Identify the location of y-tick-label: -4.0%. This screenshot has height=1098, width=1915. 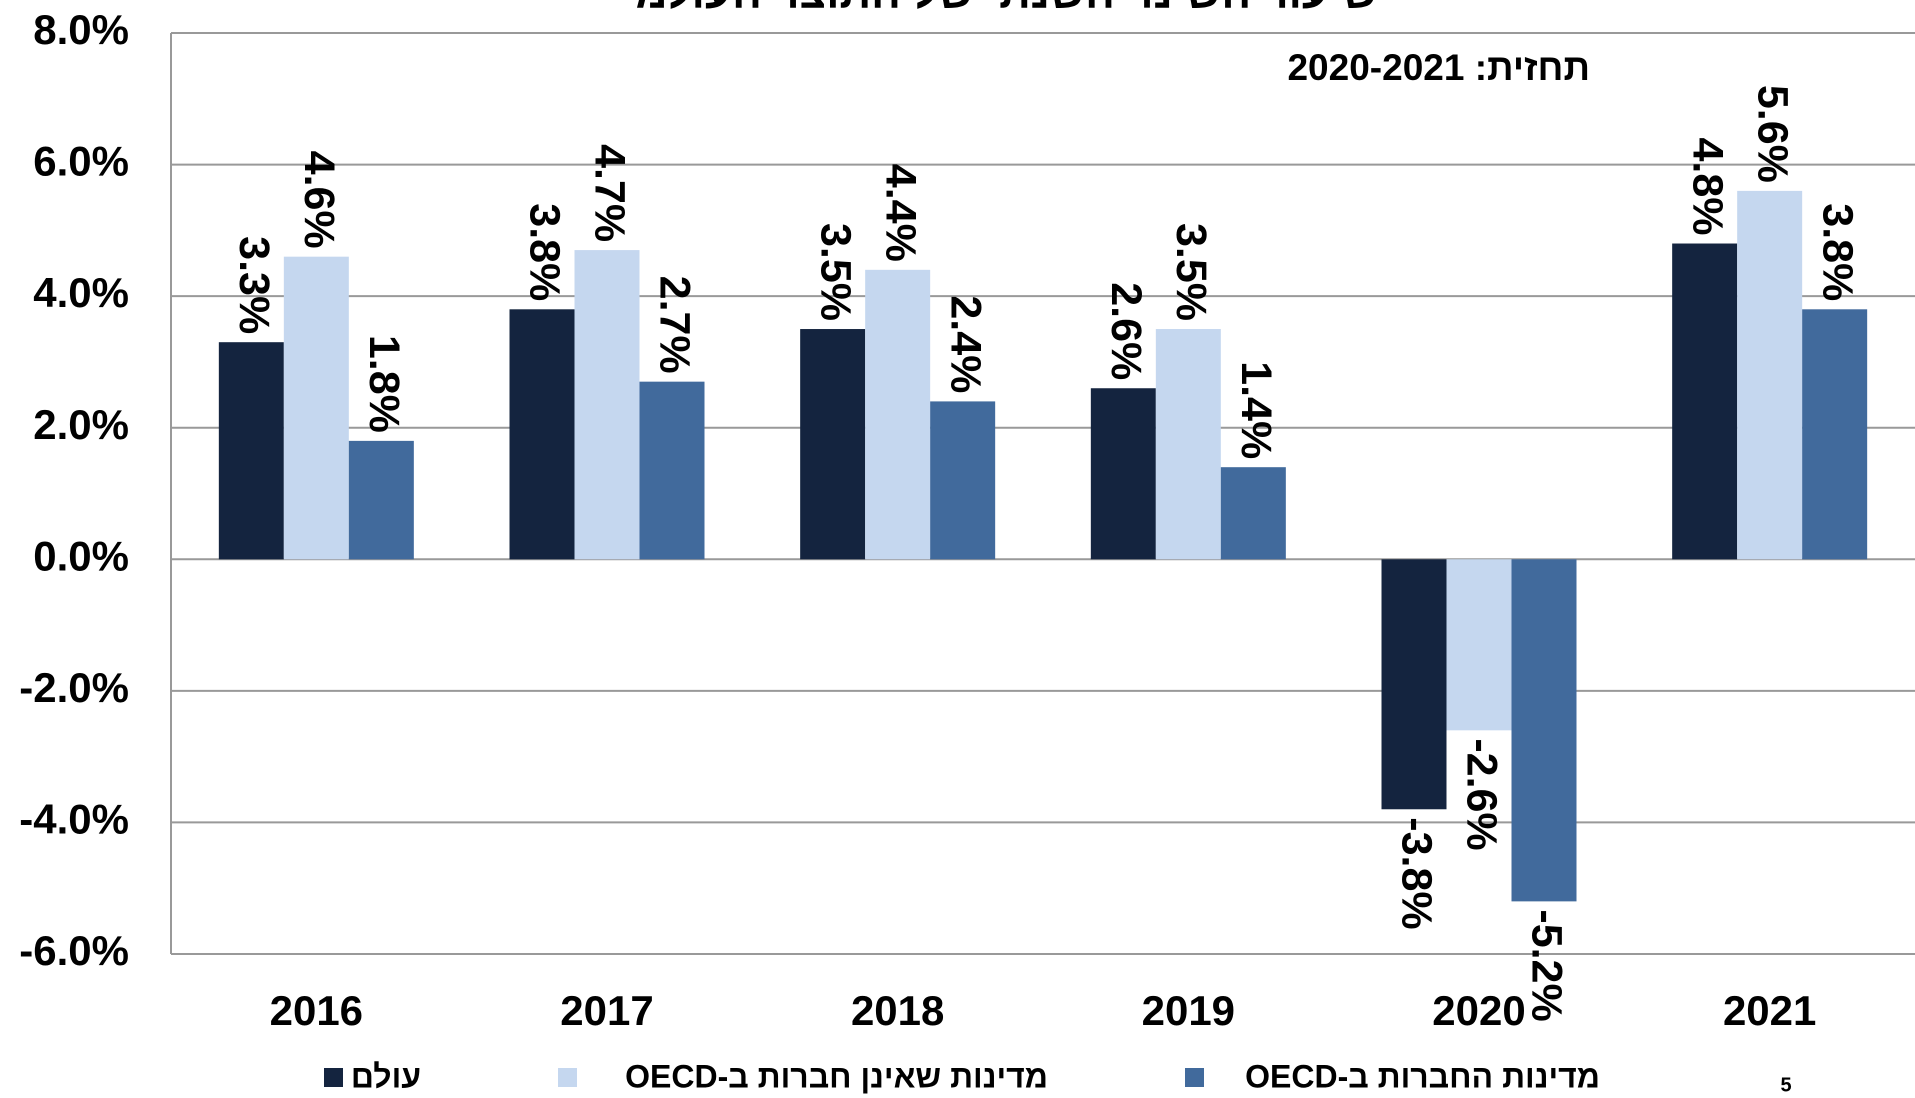
(74, 819).